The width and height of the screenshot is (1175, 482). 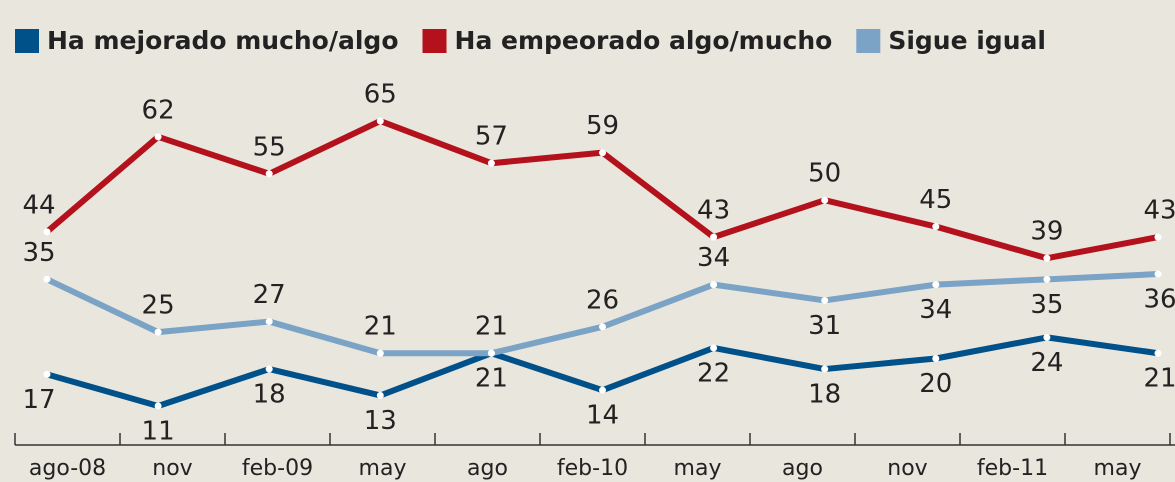 What do you see at coordinates (380, 421) in the screenshot?
I see `data-label: 13` at bounding box center [380, 421].